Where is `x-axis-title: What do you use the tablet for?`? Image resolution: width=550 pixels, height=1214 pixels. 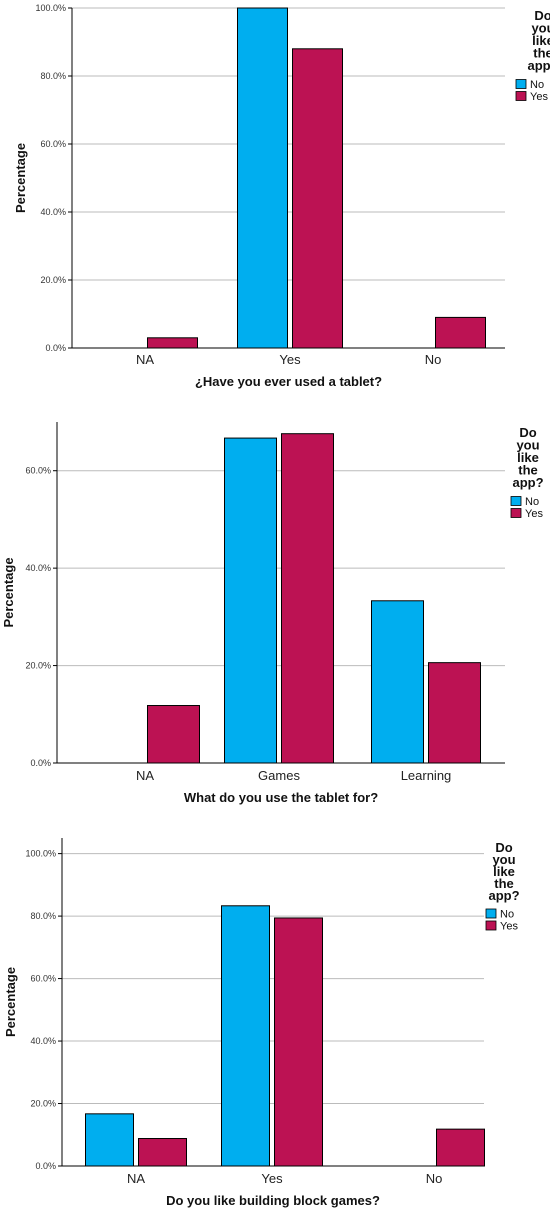 x-axis-title: What do you use the tablet for? is located at coordinates (281, 797).